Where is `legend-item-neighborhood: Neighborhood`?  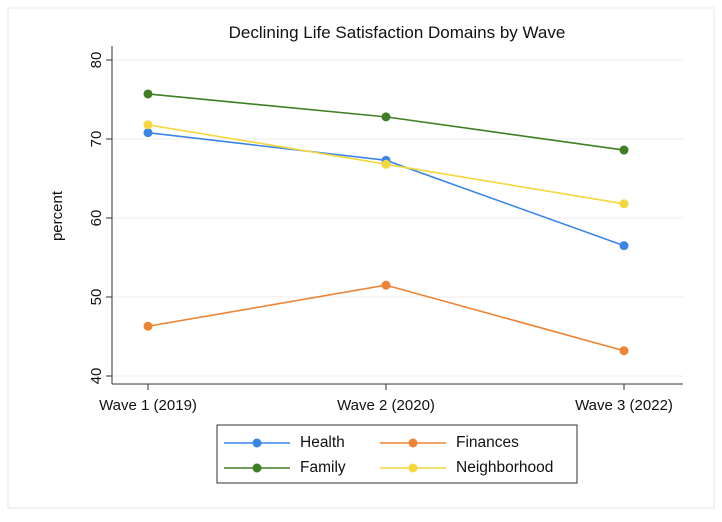
legend-item-neighborhood: Neighborhood is located at coordinates (466, 467).